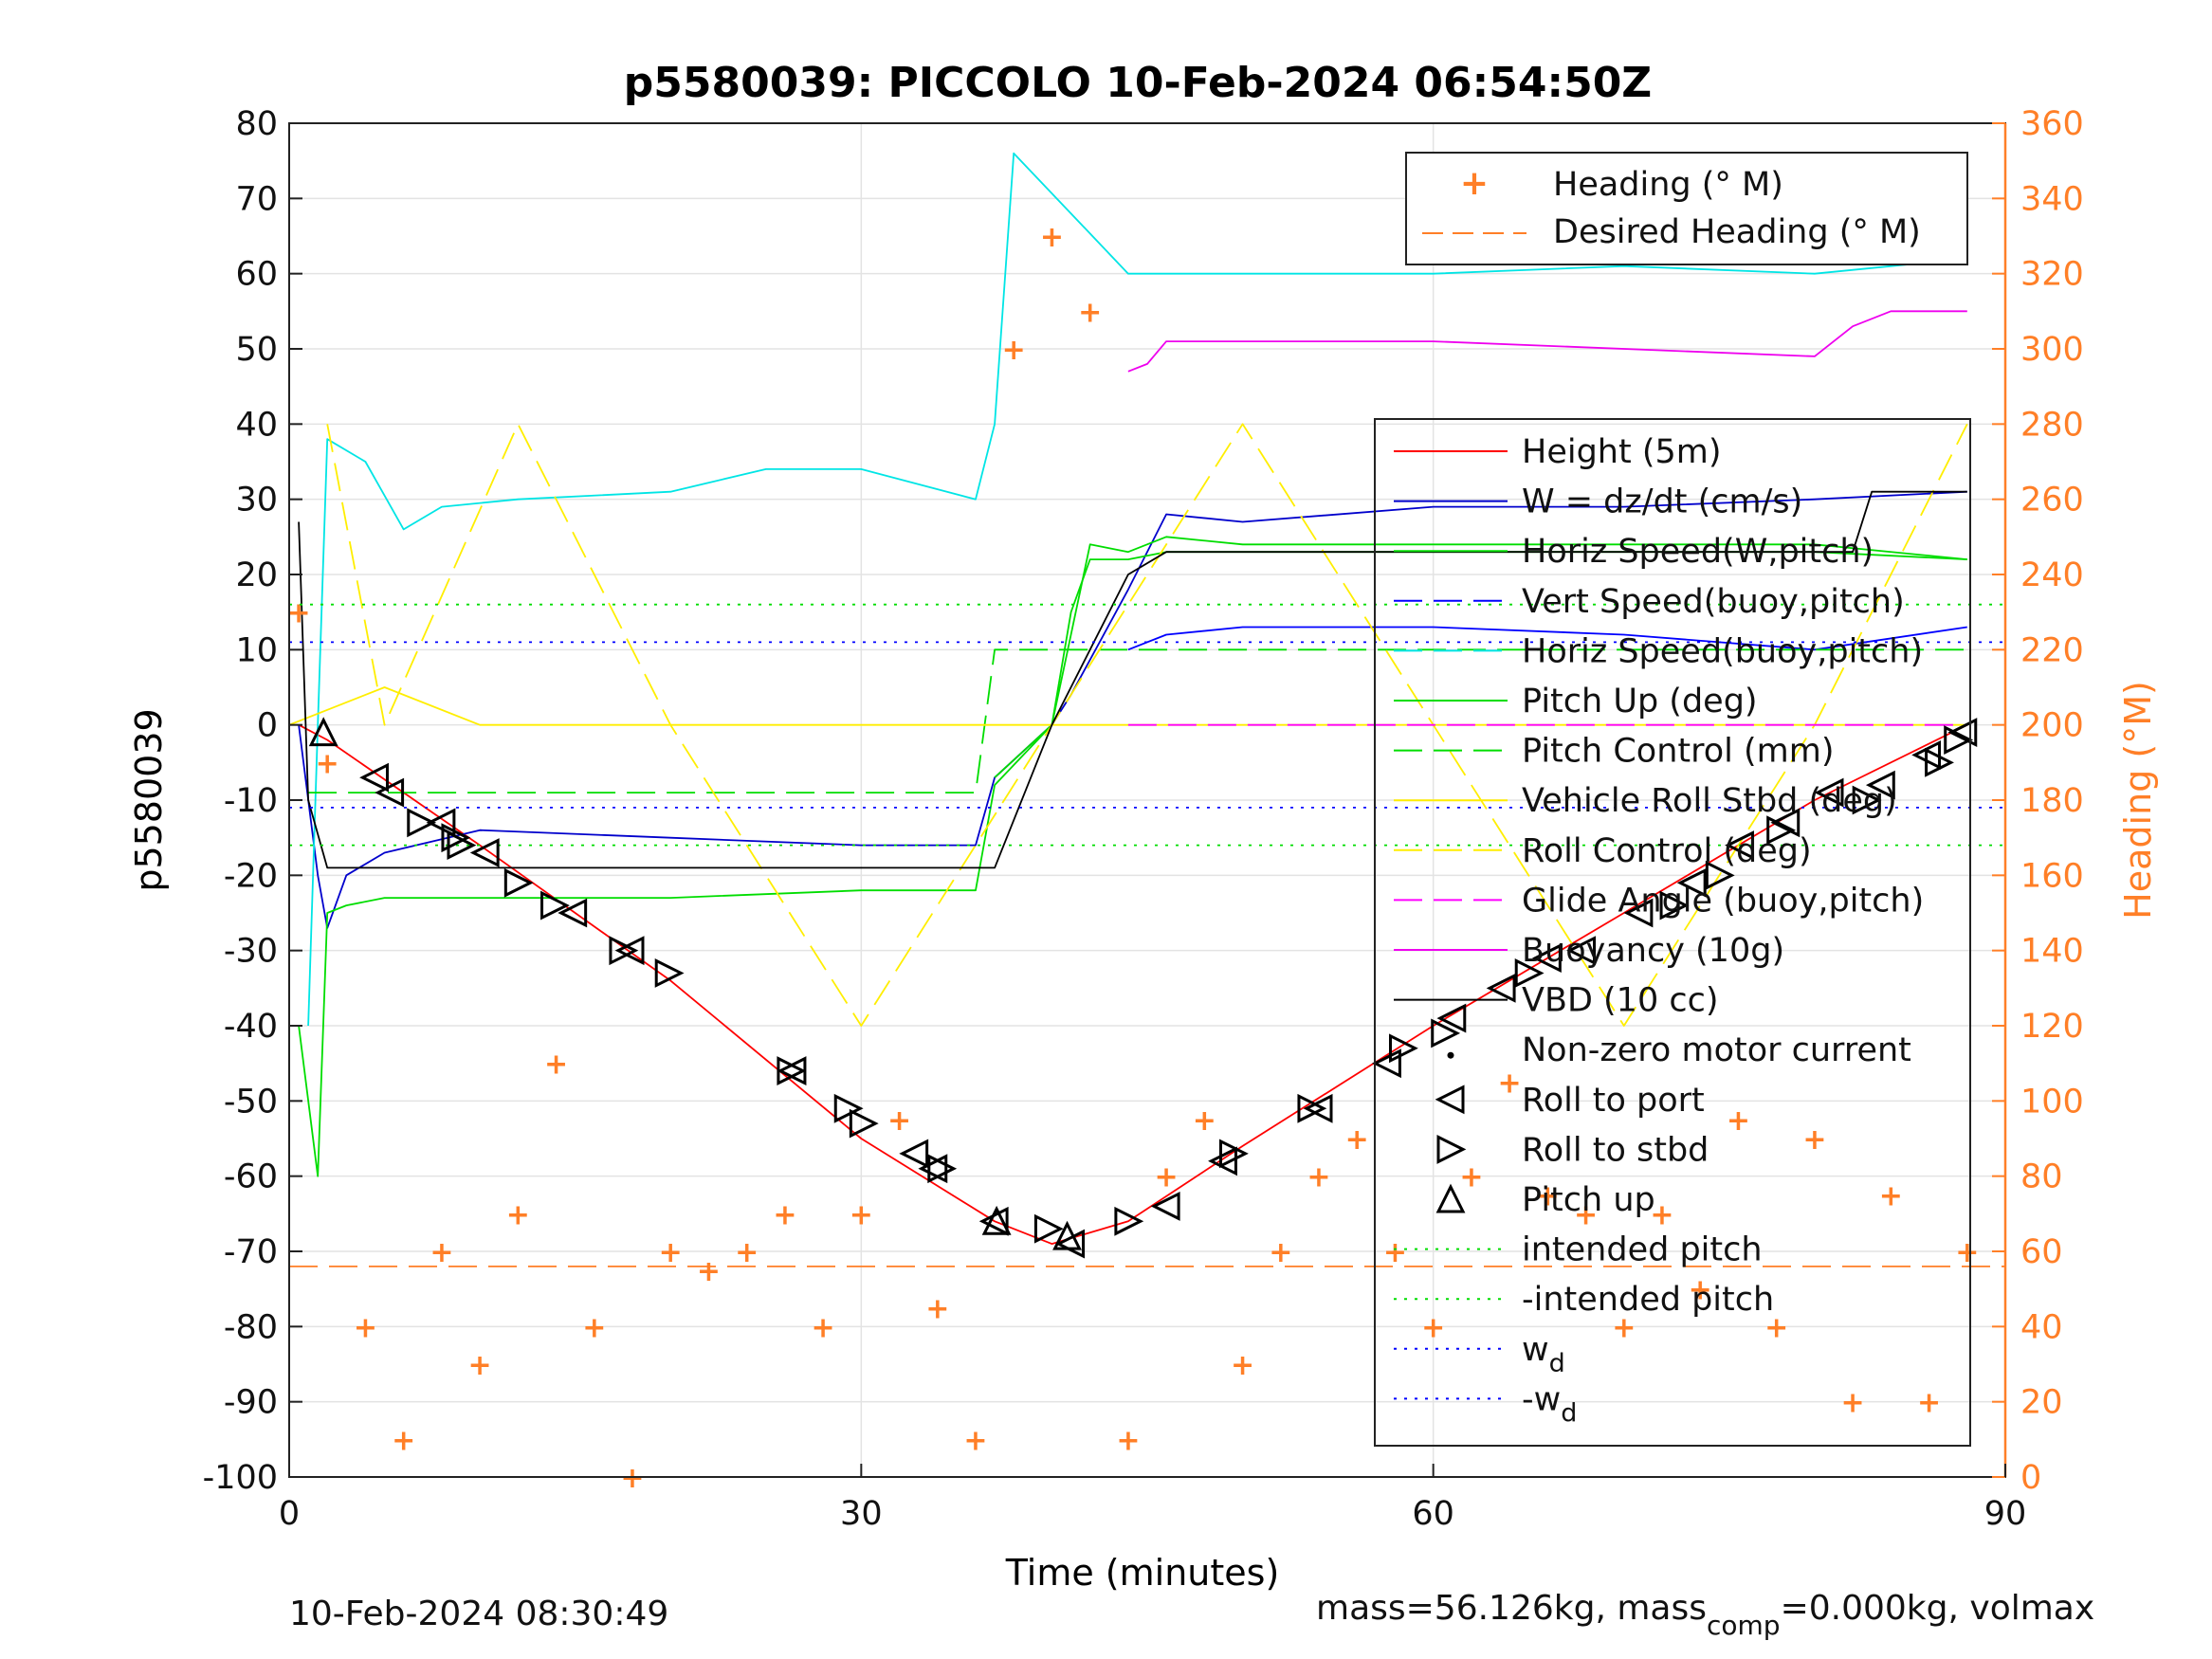 The height and width of the screenshot is (1659, 2212). What do you see at coordinates (2138, 800) in the screenshot?
I see `y2-axis-label: Heading (°M)` at bounding box center [2138, 800].